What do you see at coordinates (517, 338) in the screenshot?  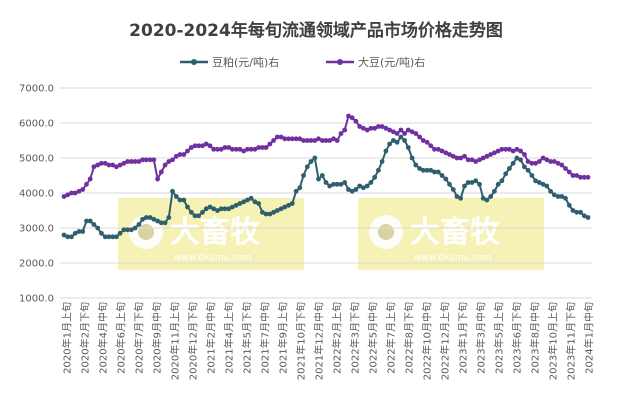 I see `x-tick-label: 2023年6月下旬` at bounding box center [517, 338].